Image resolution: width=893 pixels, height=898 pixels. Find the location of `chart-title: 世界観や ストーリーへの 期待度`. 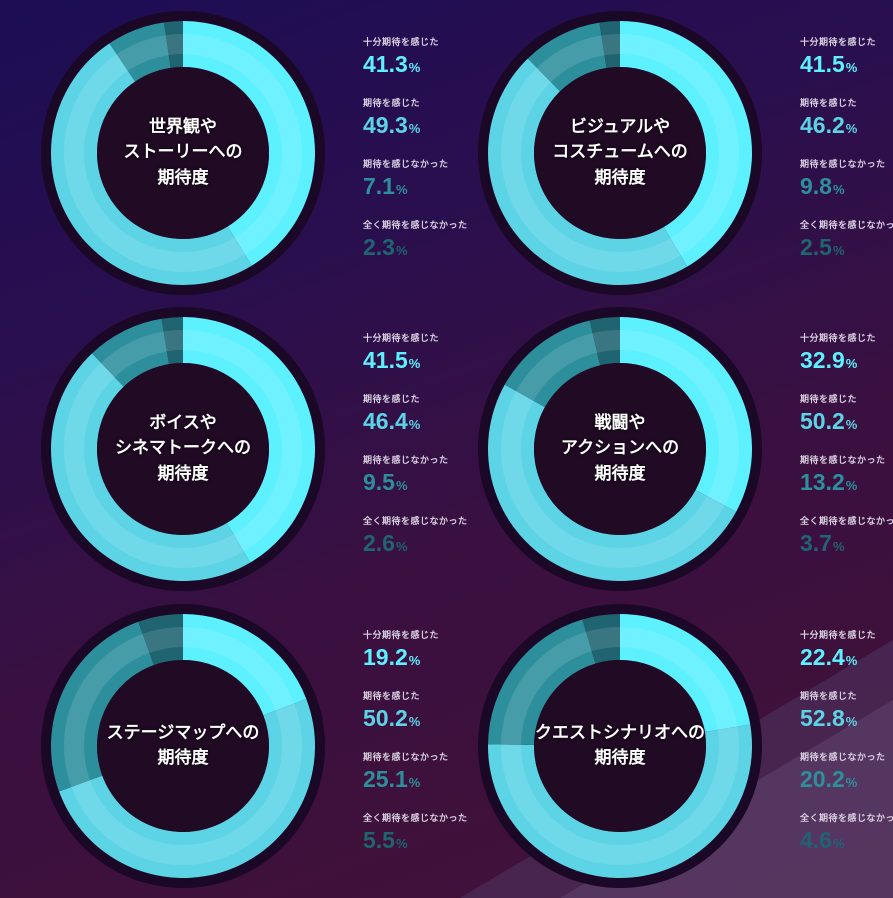

chart-title: 世界観や ストーリーへの 期待度 is located at coordinates (183, 152).